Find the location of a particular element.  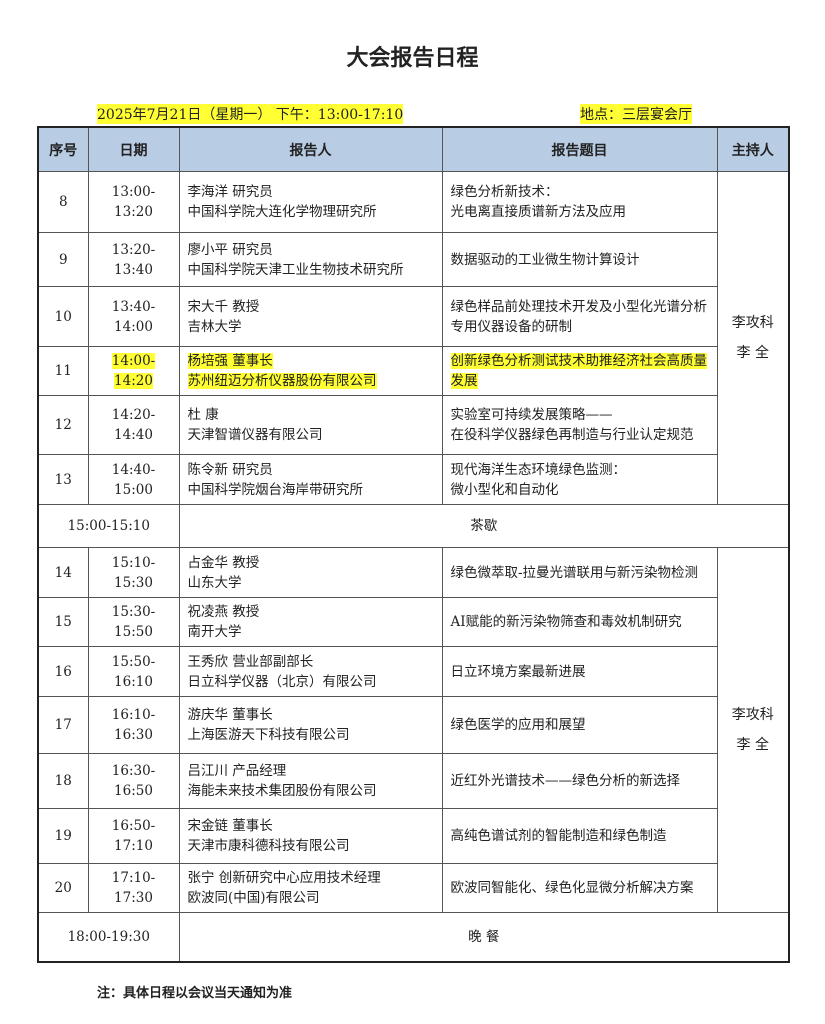

cell-line: 张宁 创新研究中心应用技术经理 is located at coordinates (311, 878).